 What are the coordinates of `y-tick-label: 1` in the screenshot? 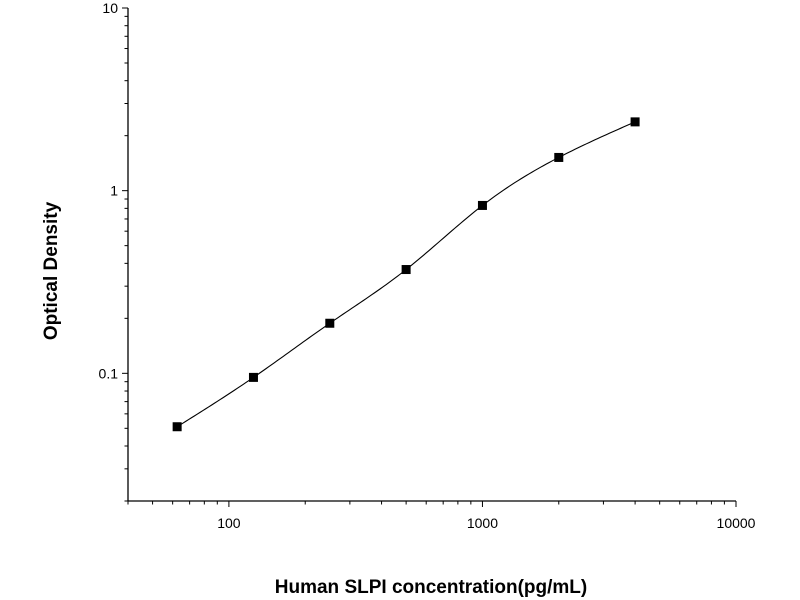 It's located at (114, 191).